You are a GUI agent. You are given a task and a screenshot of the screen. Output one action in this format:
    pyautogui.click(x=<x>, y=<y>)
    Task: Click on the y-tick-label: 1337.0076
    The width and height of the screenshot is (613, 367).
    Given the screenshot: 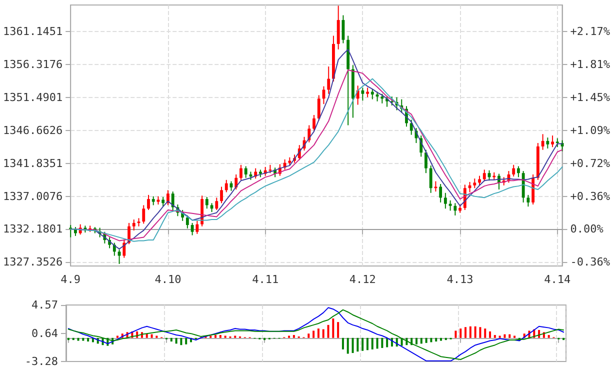 What is the action you would take?
    pyautogui.click(x=32, y=196)
    